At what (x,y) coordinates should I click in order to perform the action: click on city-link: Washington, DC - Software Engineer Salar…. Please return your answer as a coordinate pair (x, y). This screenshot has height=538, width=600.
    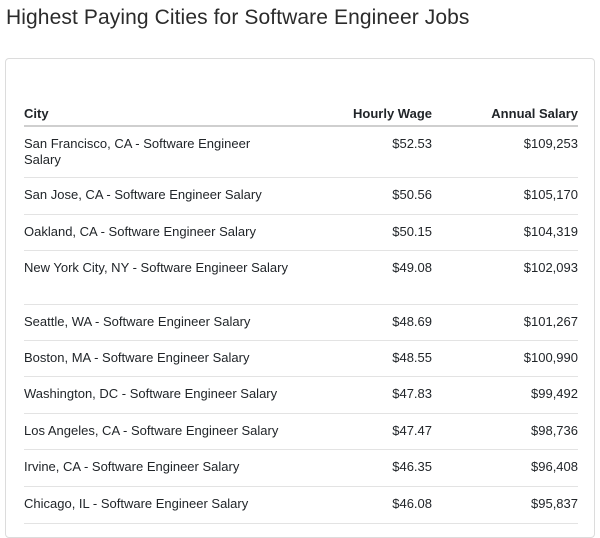
    Looking at the image, I should click on (151, 393).